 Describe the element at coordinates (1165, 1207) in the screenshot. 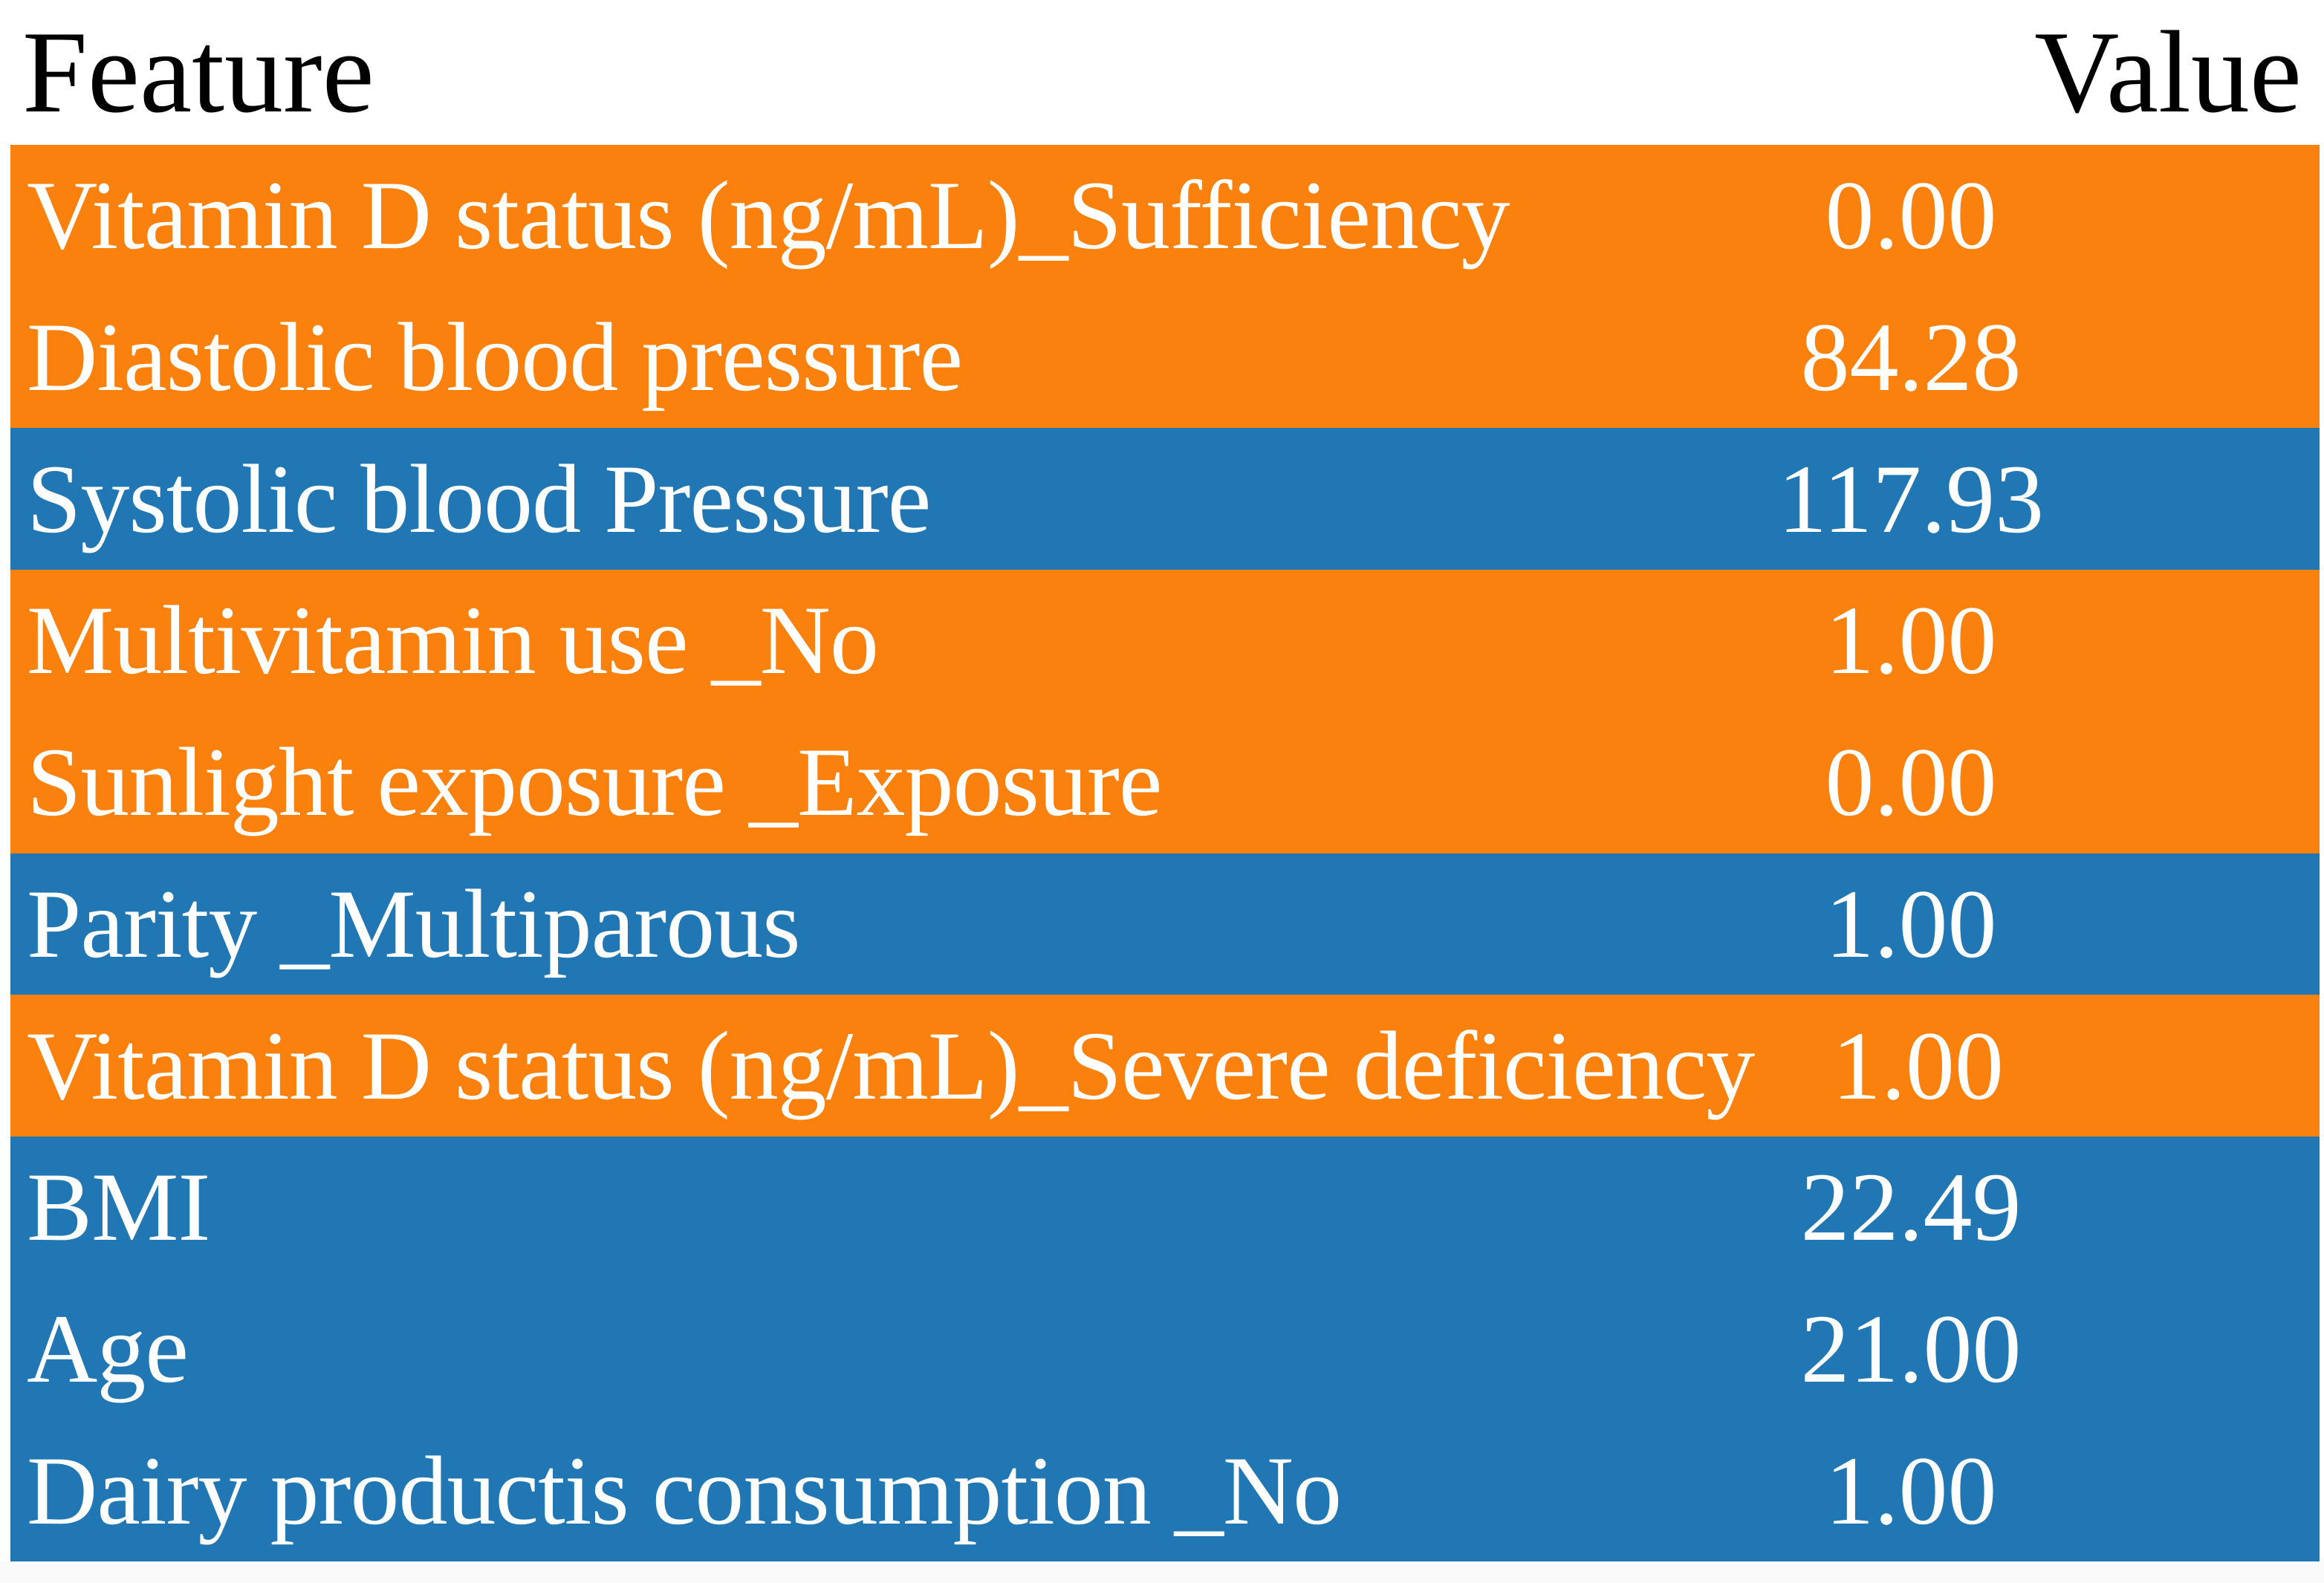

I see `table-row: BMI 22.49` at that location.